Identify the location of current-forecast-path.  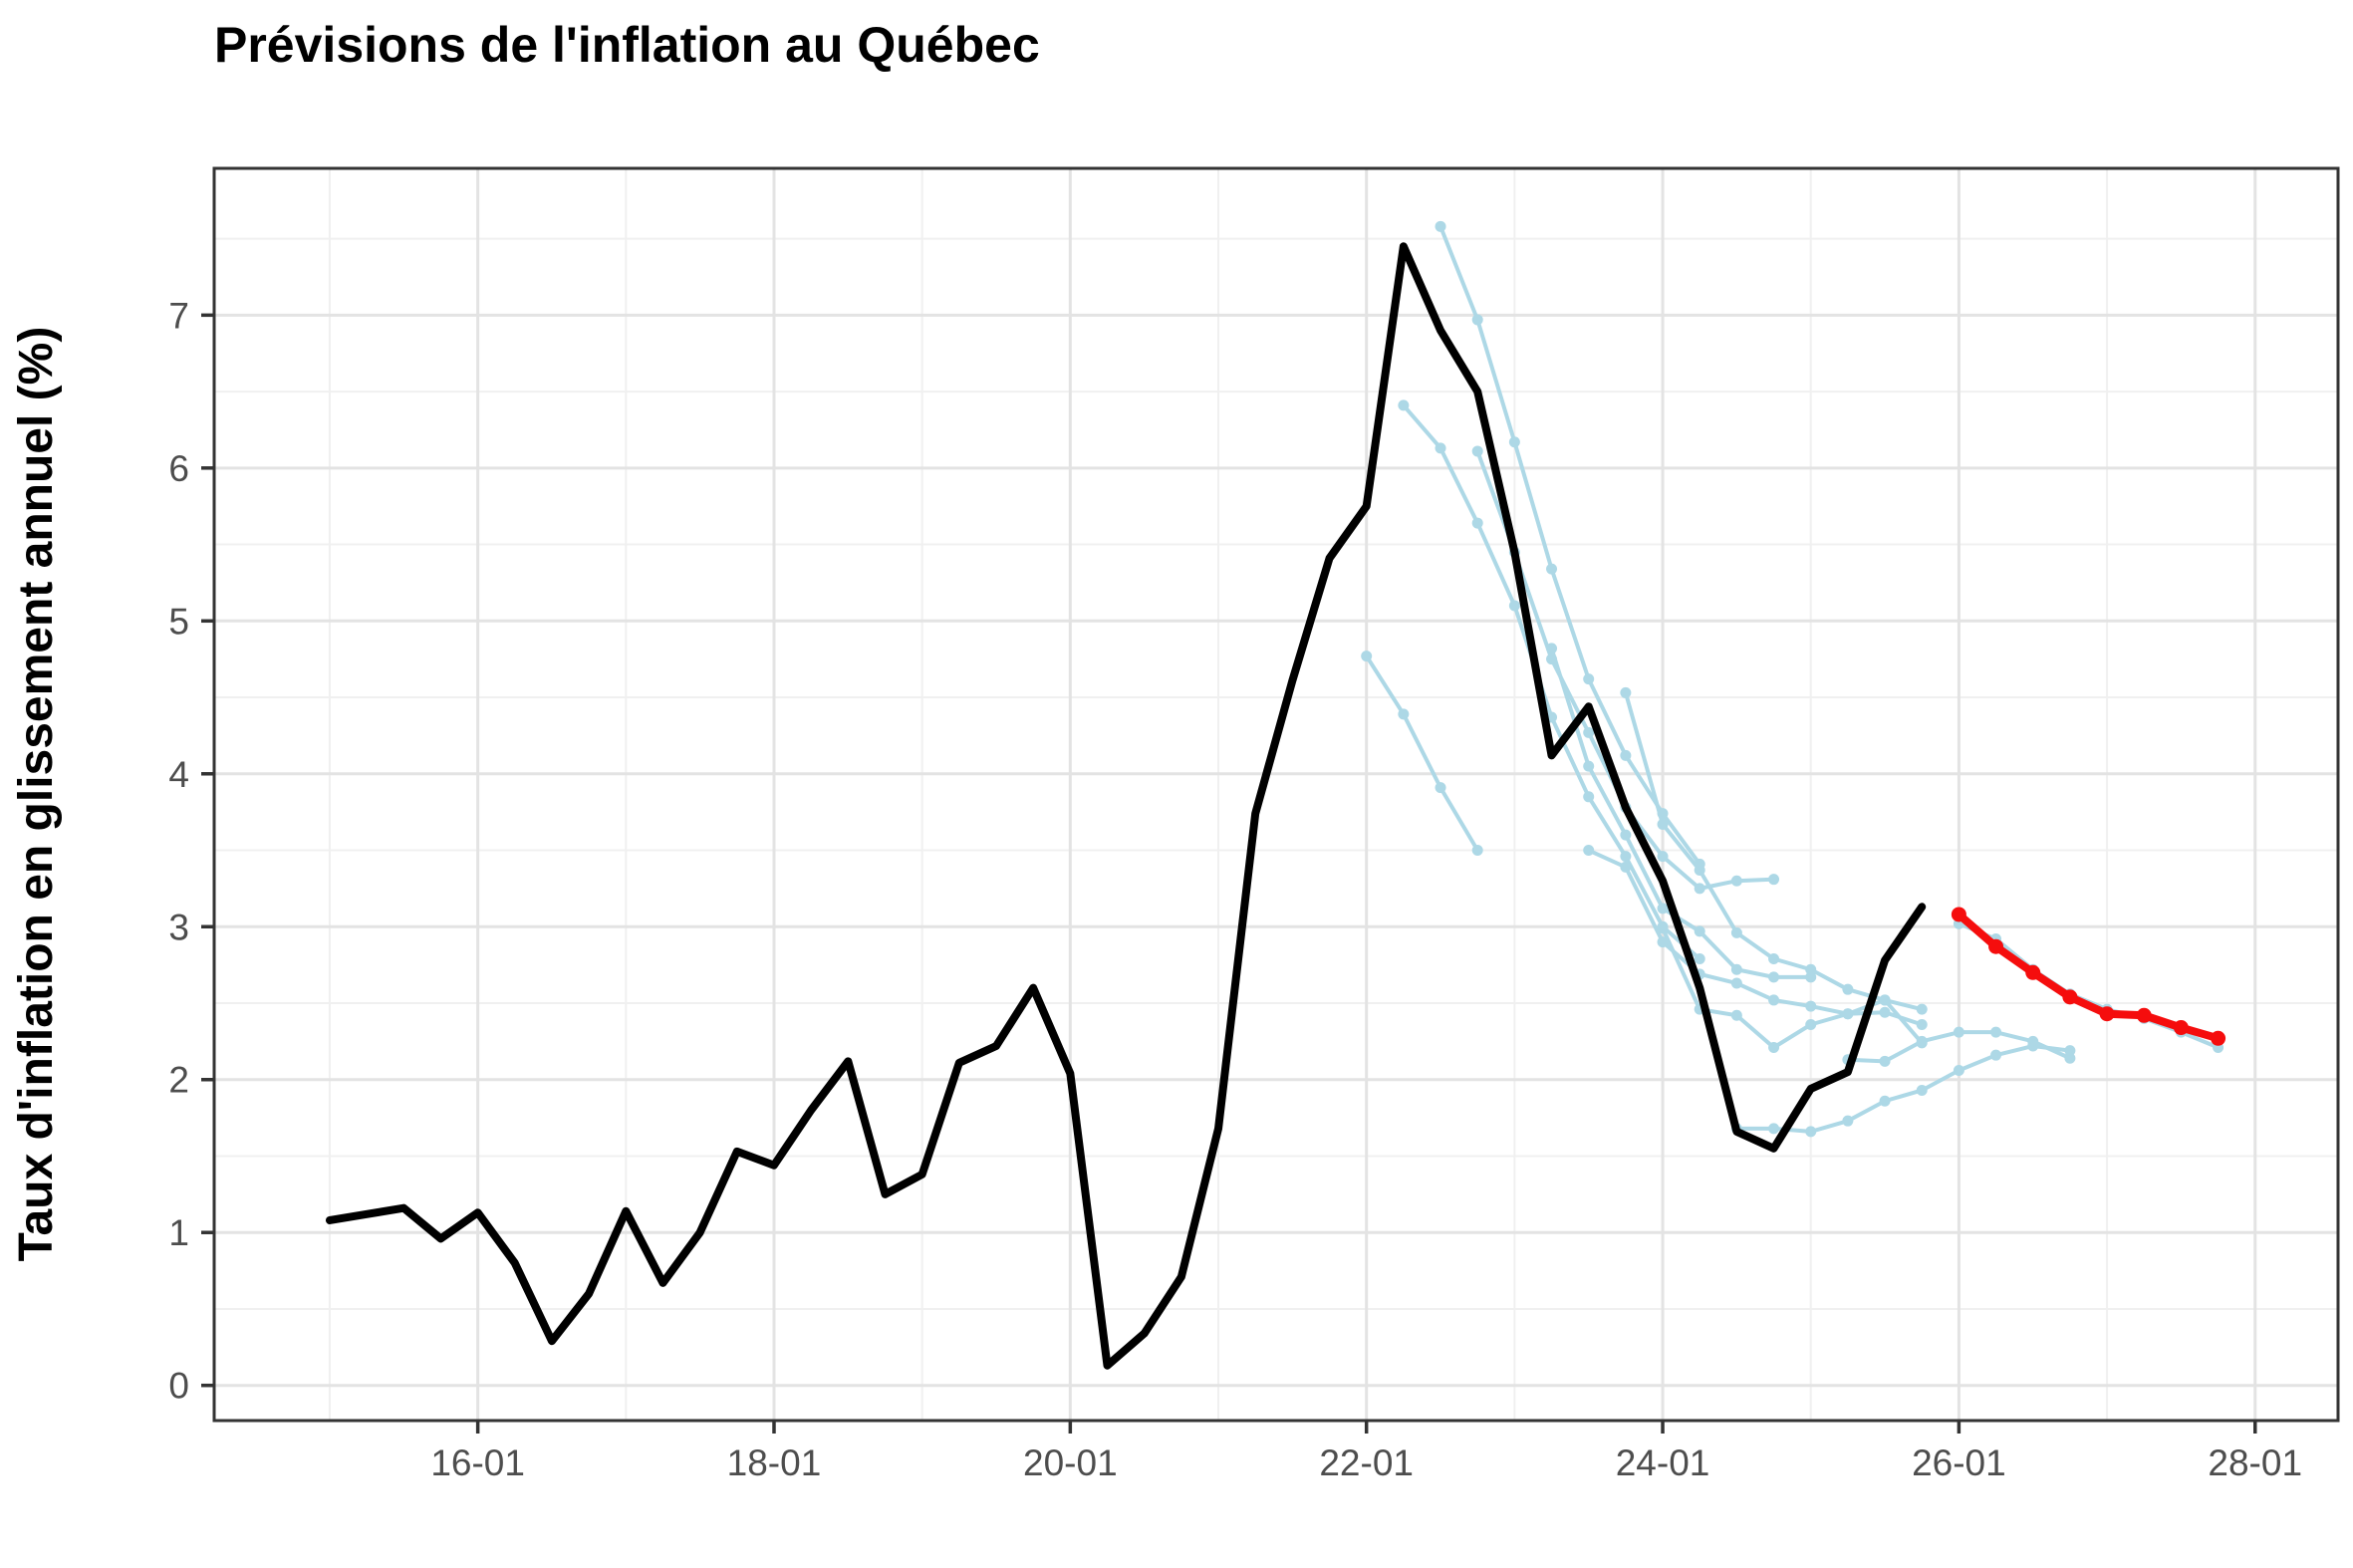
(2088, 976).